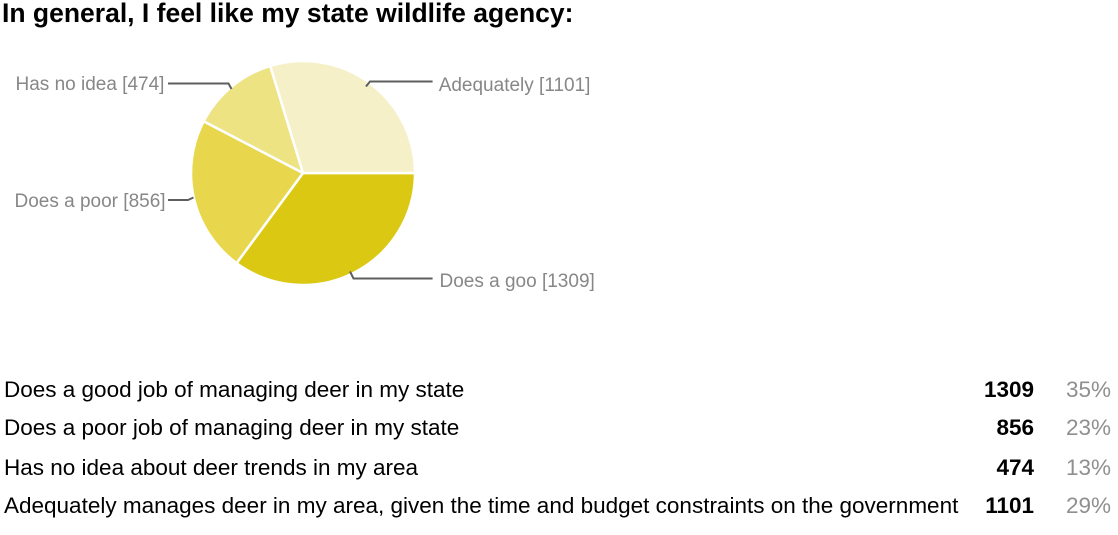 This screenshot has height=535, width=1118. I want to click on svg-text: Does a poor [856], so click(90, 201).